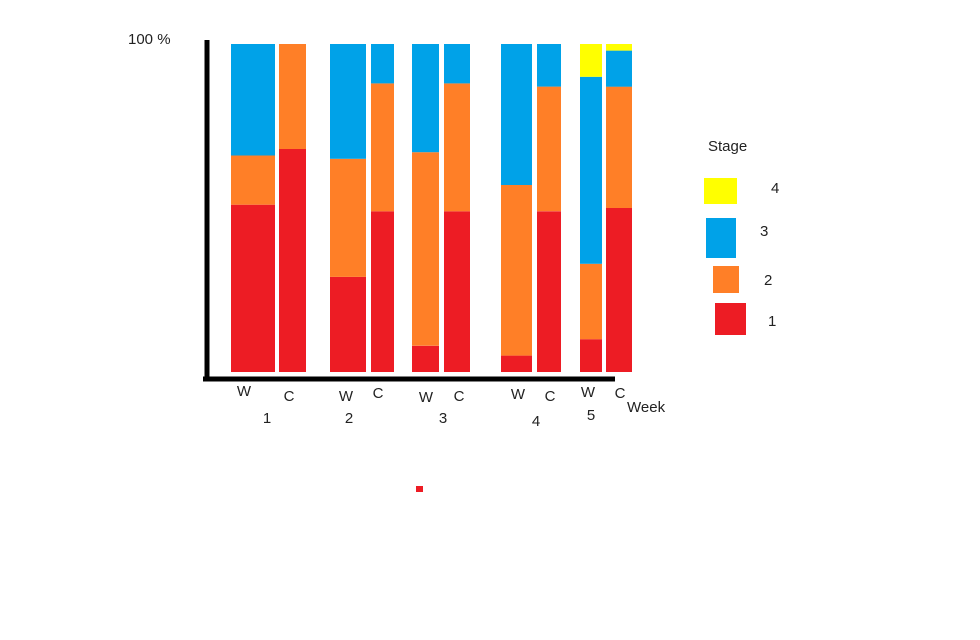  What do you see at coordinates (459, 396) in the screenshot?
I see `bar-label-C-week3: C` at bounding box center [459, 396].